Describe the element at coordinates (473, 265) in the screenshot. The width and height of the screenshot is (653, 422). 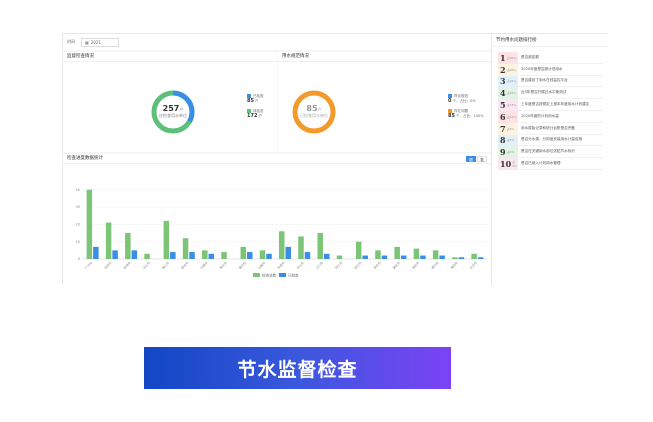
I see `x-tick-label: 云浮市` at that location.